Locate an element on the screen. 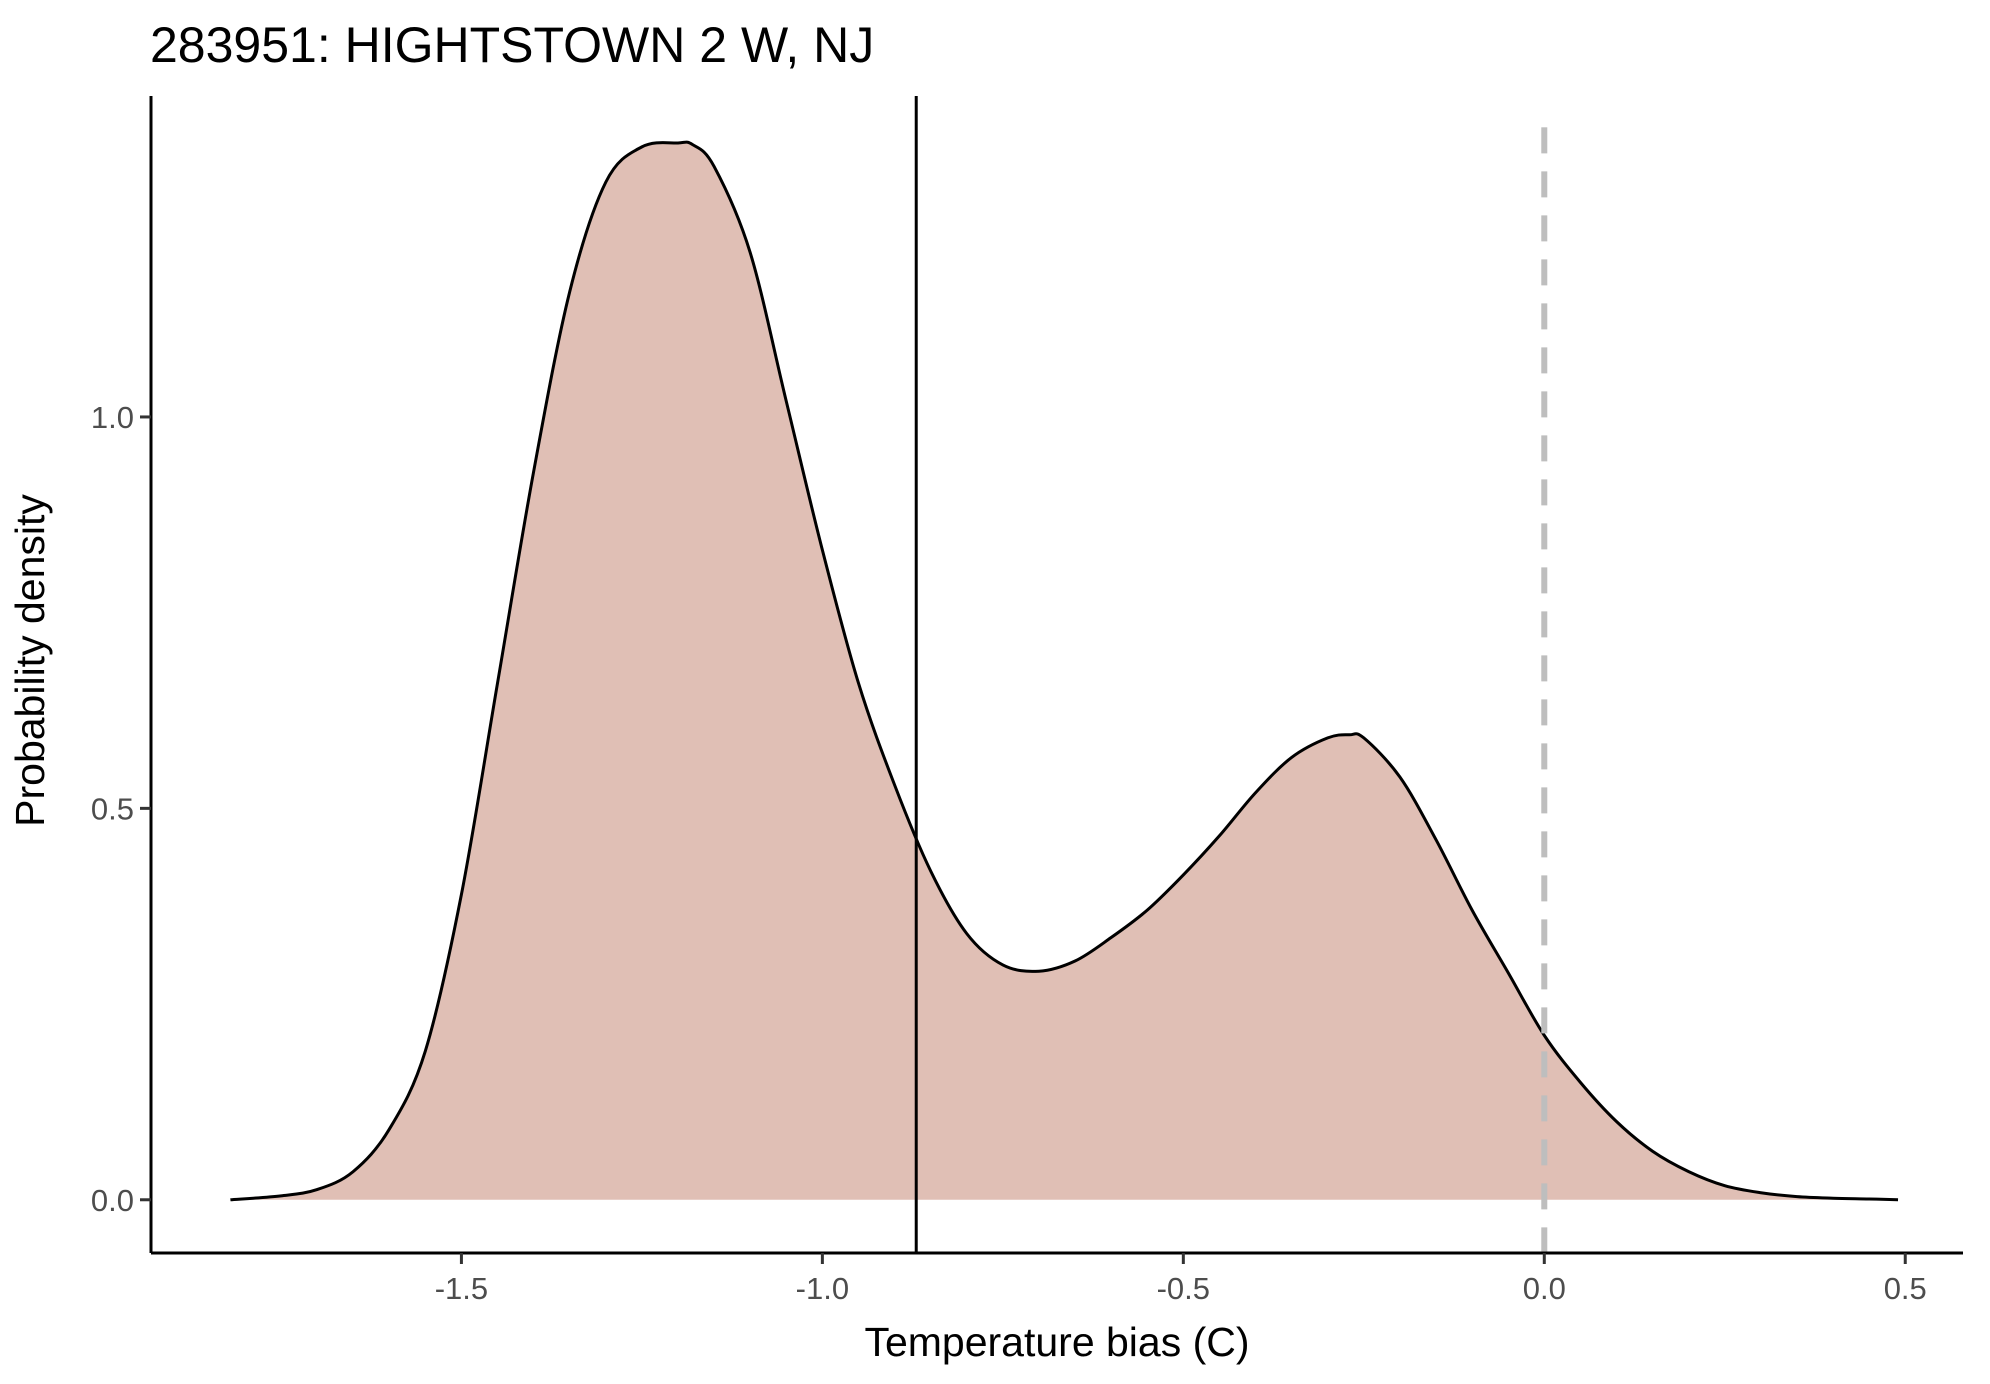  x-tick-label: -1.5 is located at coordinates (461, 1288).